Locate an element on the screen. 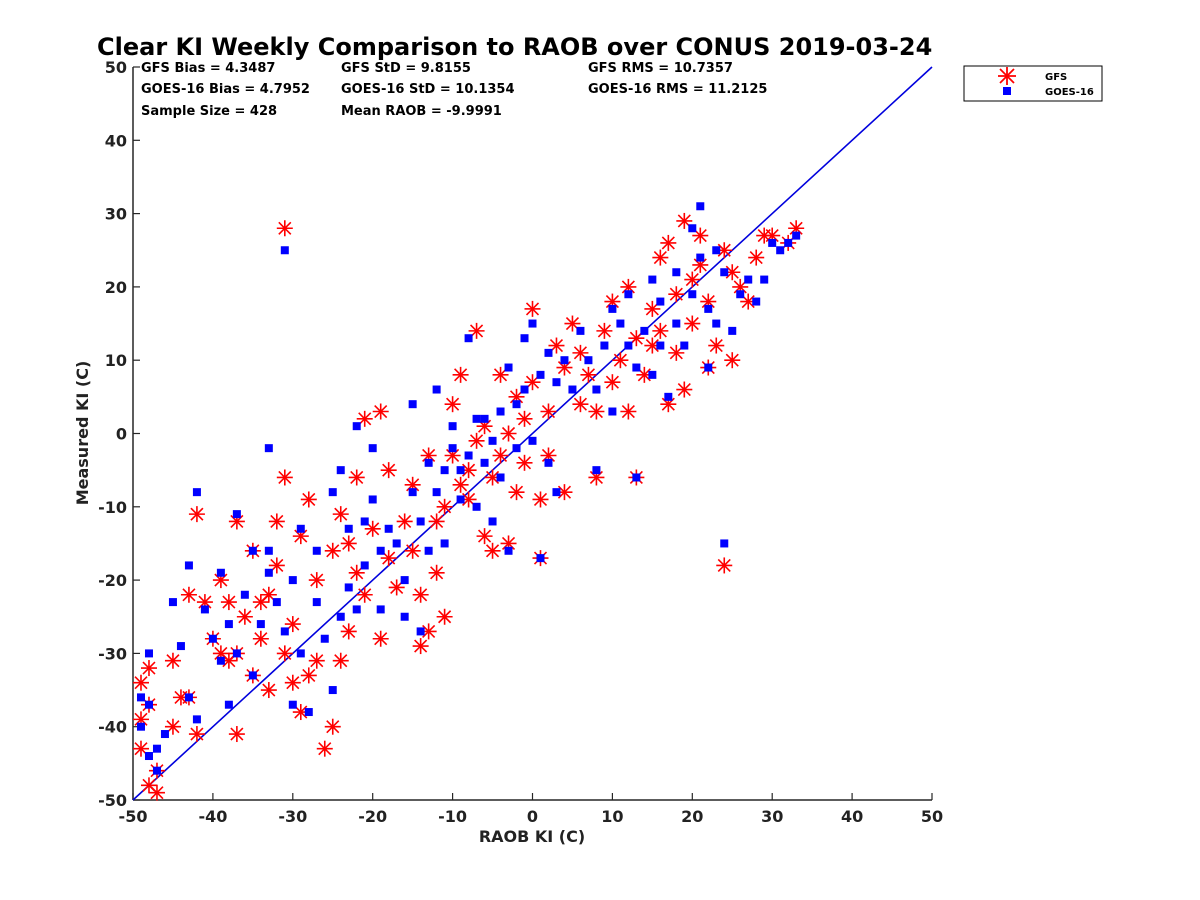 The width and height of the screenshot is (1200, 900). y-tick-label: 20 is located at coordinates (116, 287).